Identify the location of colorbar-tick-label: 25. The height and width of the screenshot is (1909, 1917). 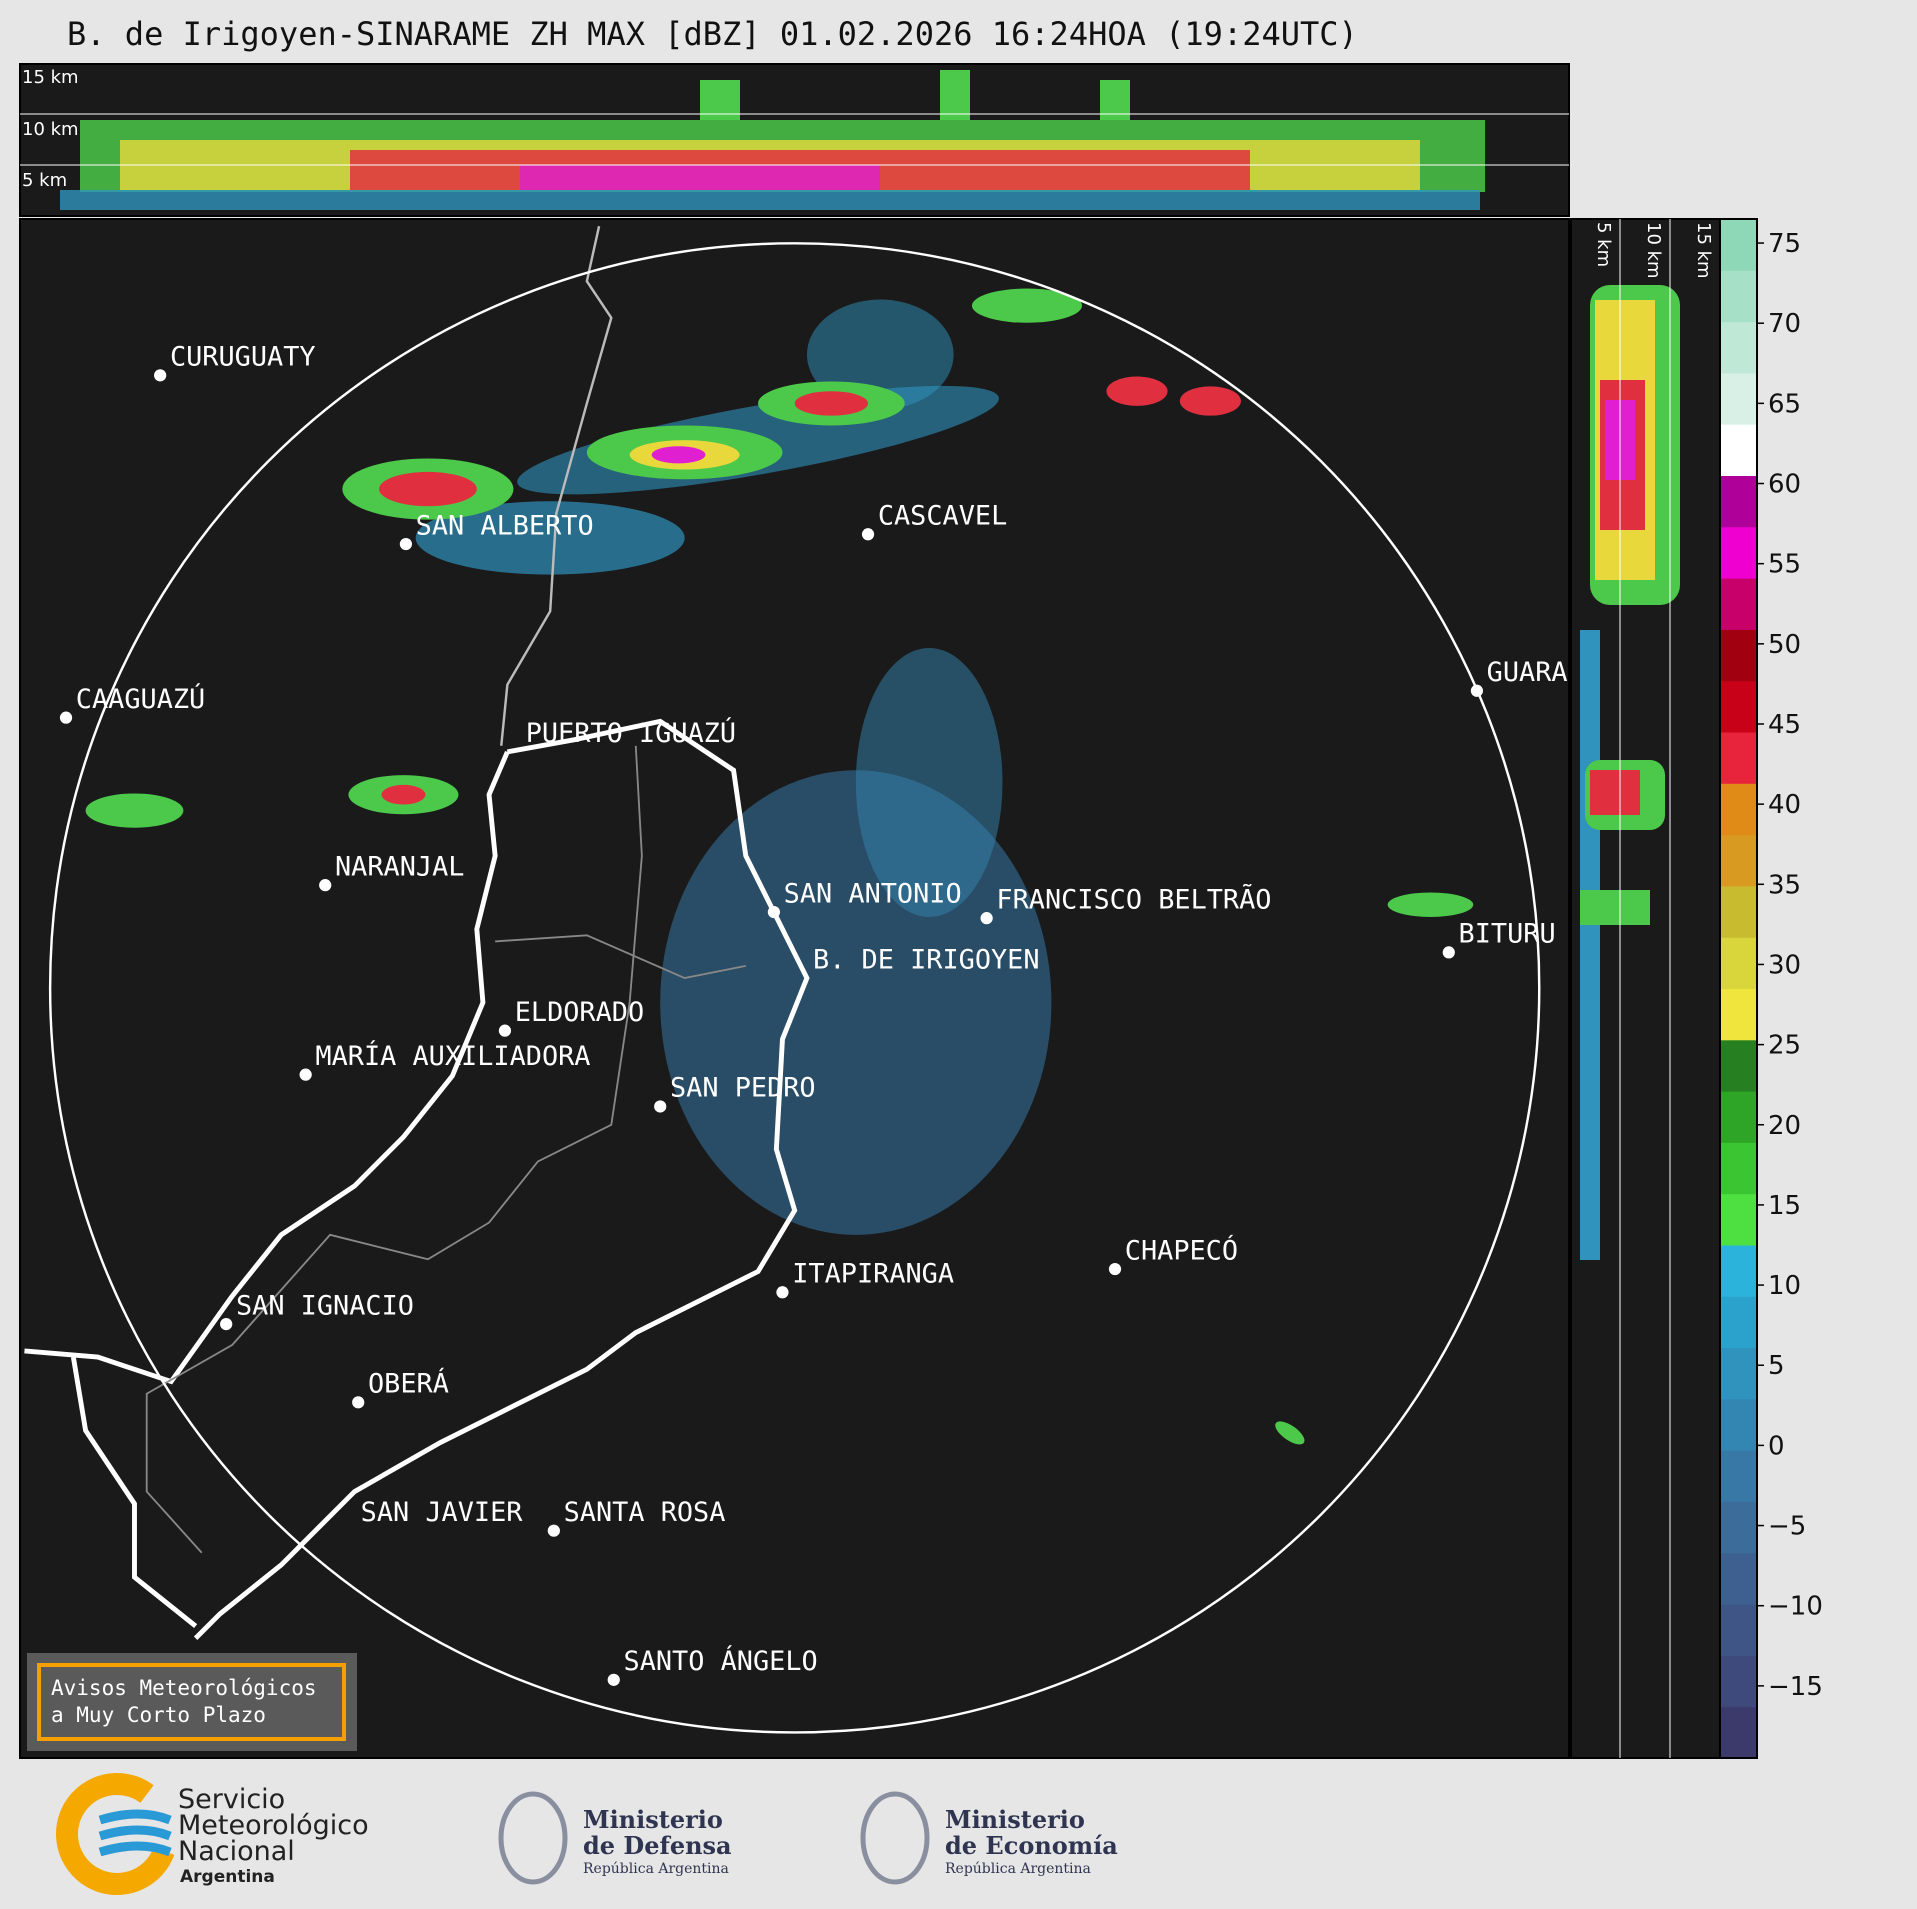
(1784, 1046).